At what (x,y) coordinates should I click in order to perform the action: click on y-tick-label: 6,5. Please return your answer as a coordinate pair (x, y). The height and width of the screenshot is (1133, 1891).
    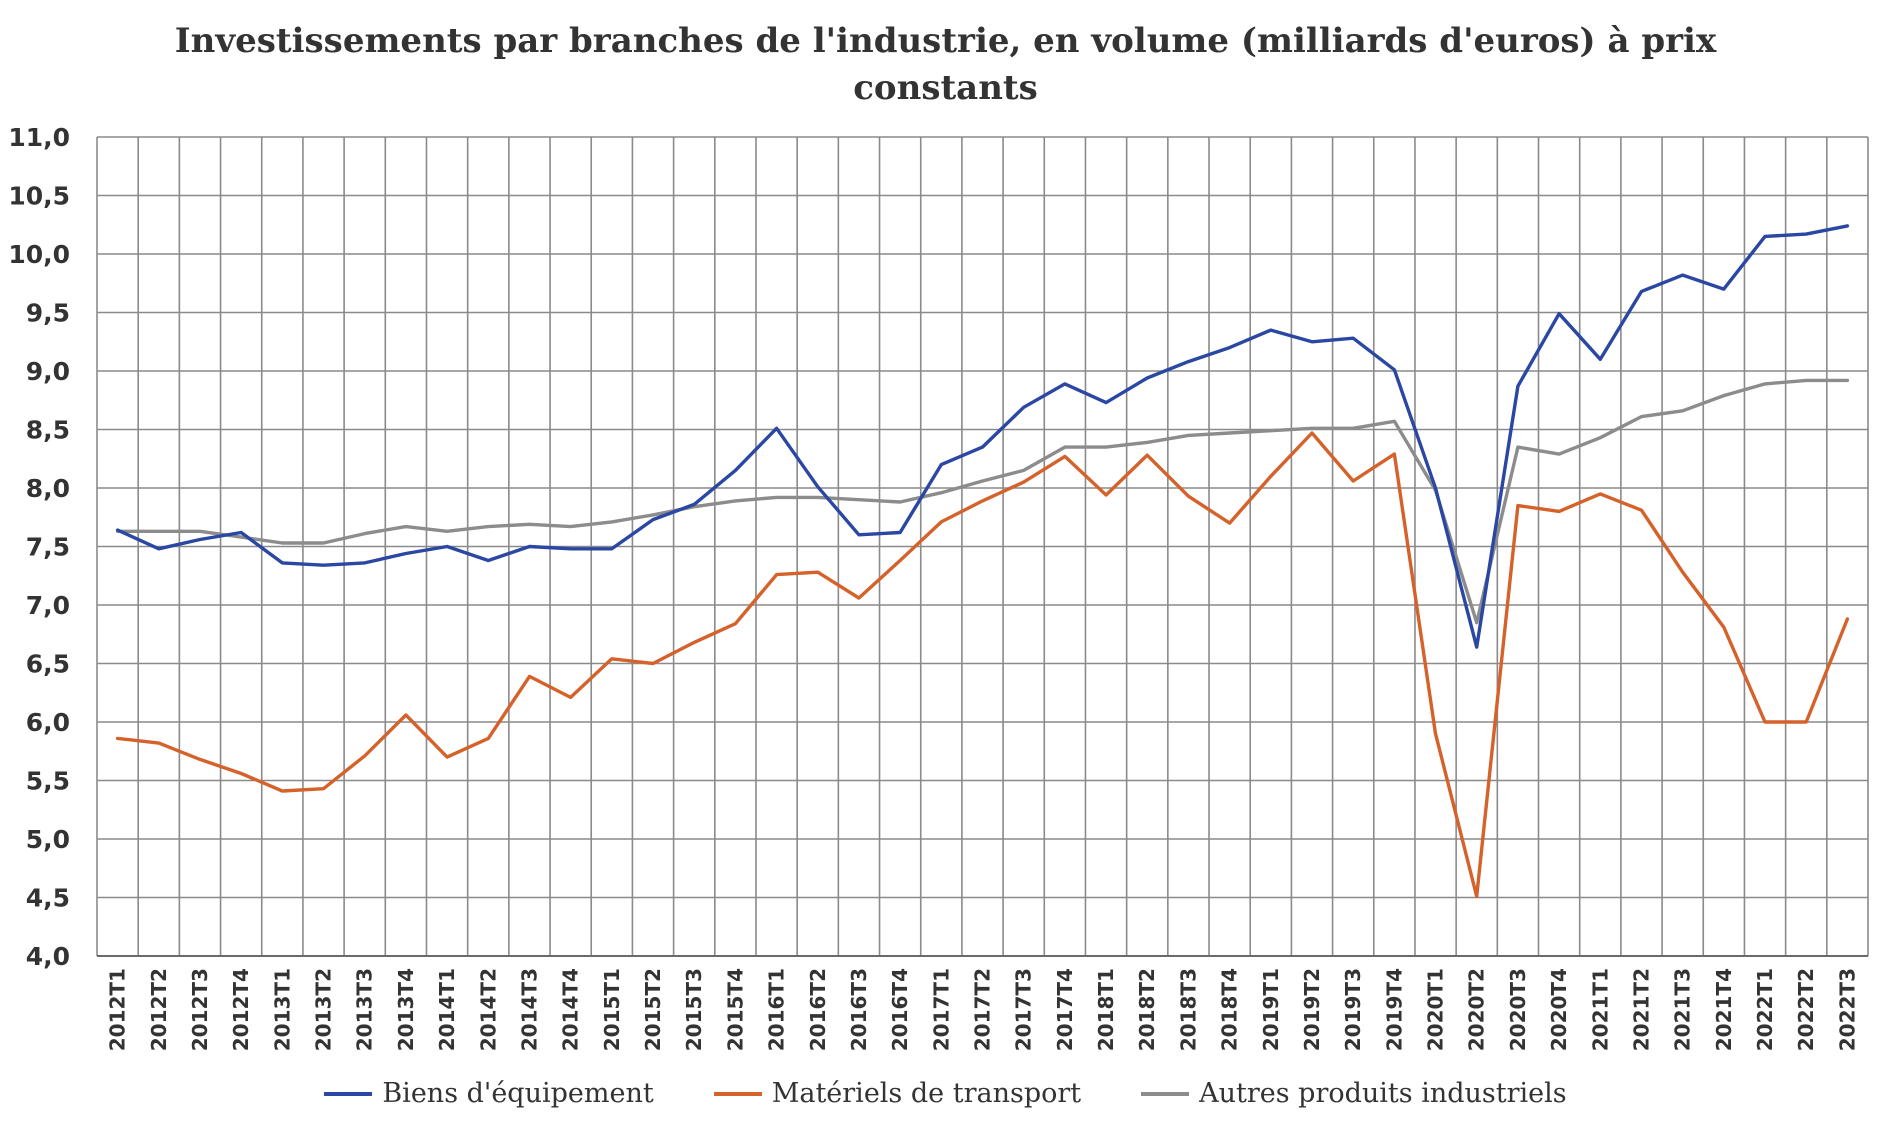
    Looking at the image, I should click on (48, 664).